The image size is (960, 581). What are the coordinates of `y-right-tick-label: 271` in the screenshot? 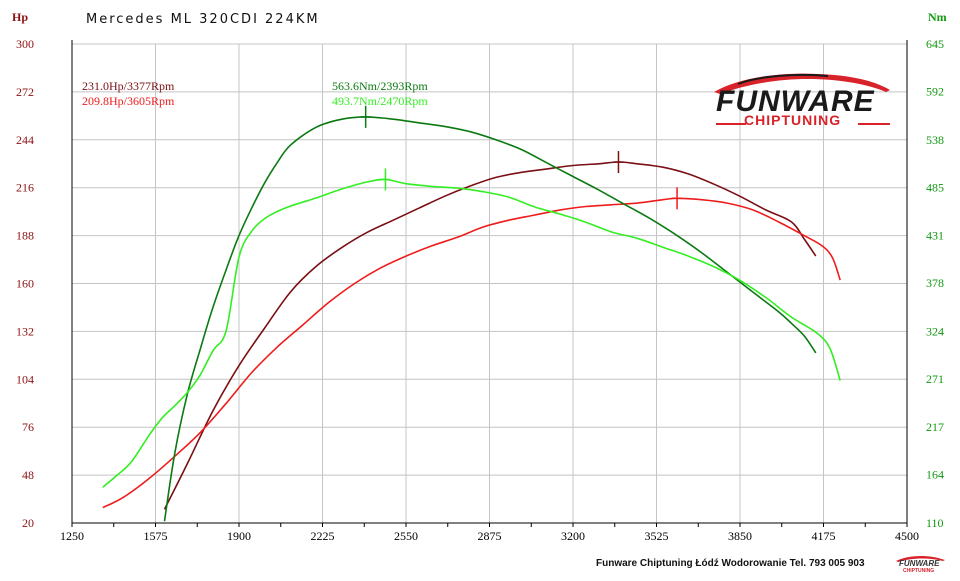 It's located at (935, 379).